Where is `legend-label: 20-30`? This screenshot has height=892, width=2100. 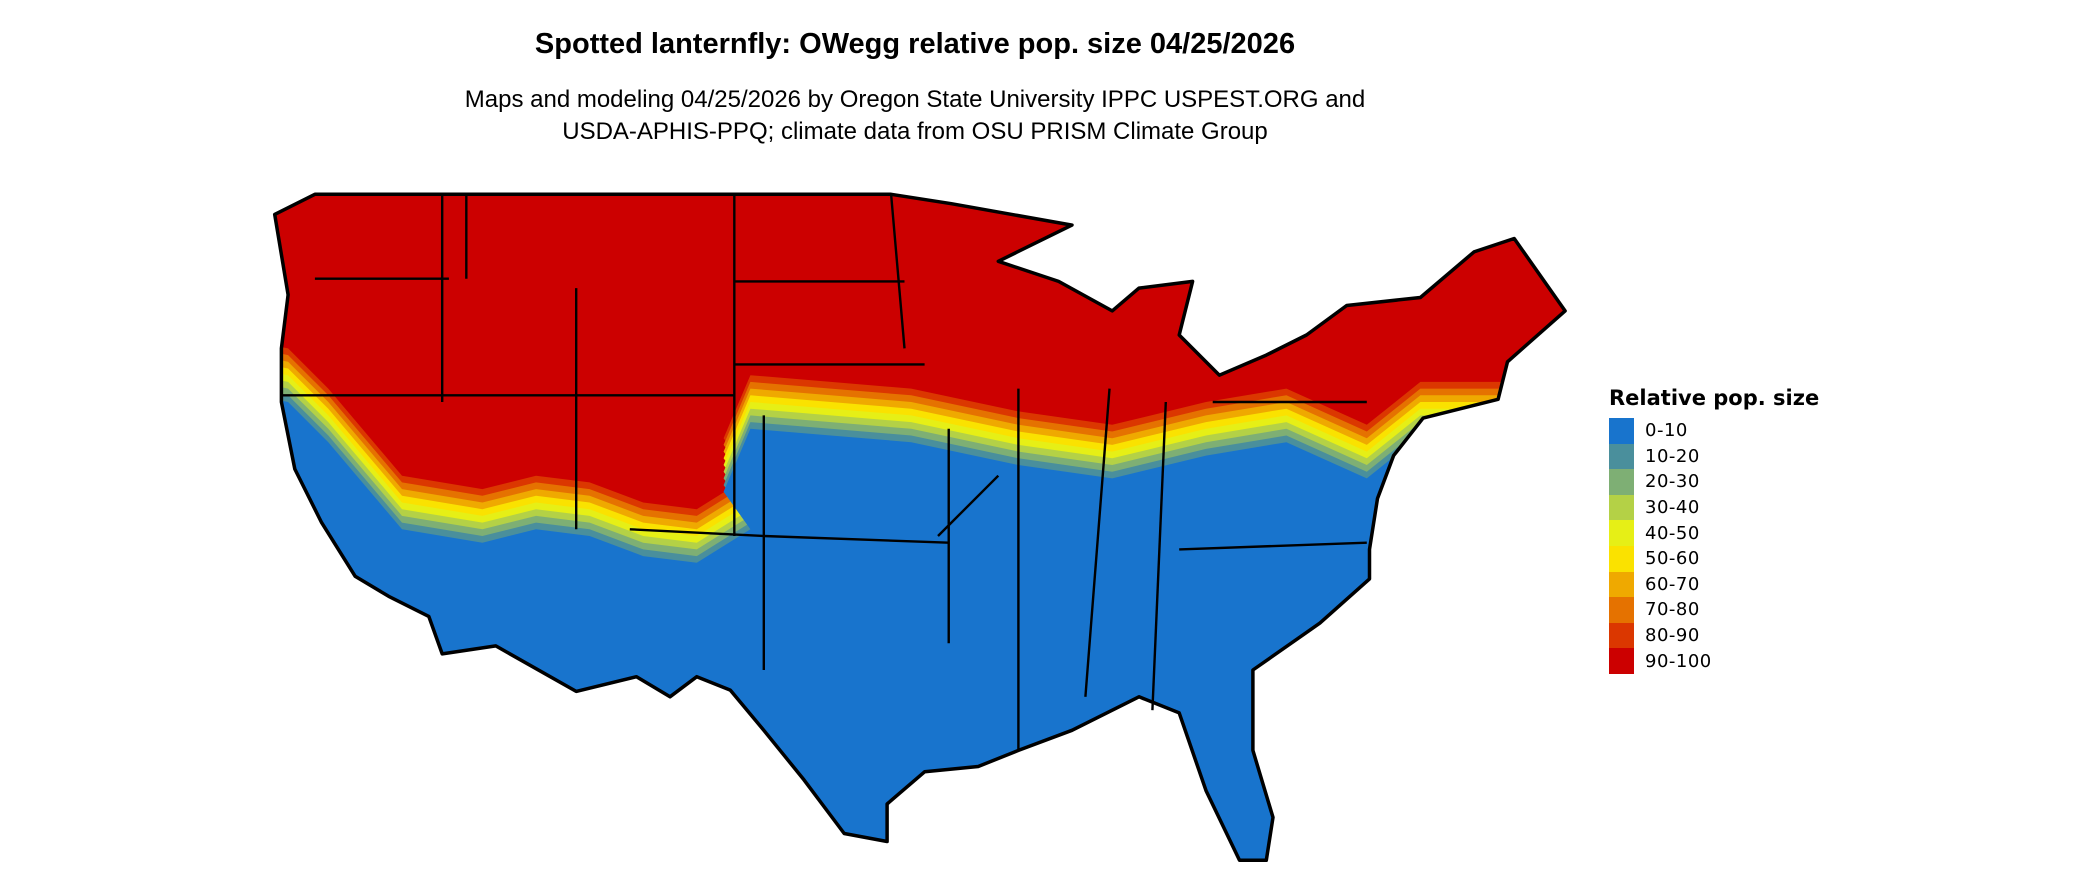
legend-label: 20-30 is located at coordinates (1672, 482).